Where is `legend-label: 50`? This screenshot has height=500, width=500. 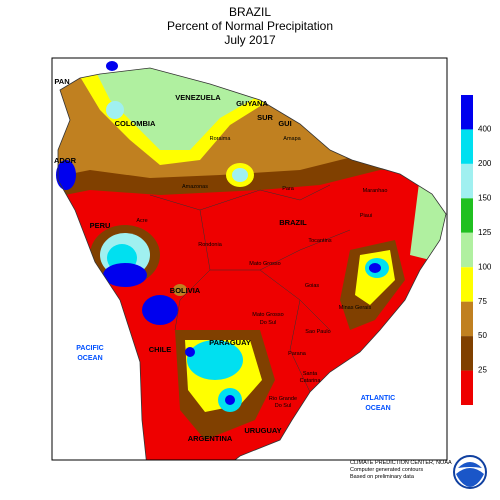 legend-label: 50 is located at coordinates (482, 335).